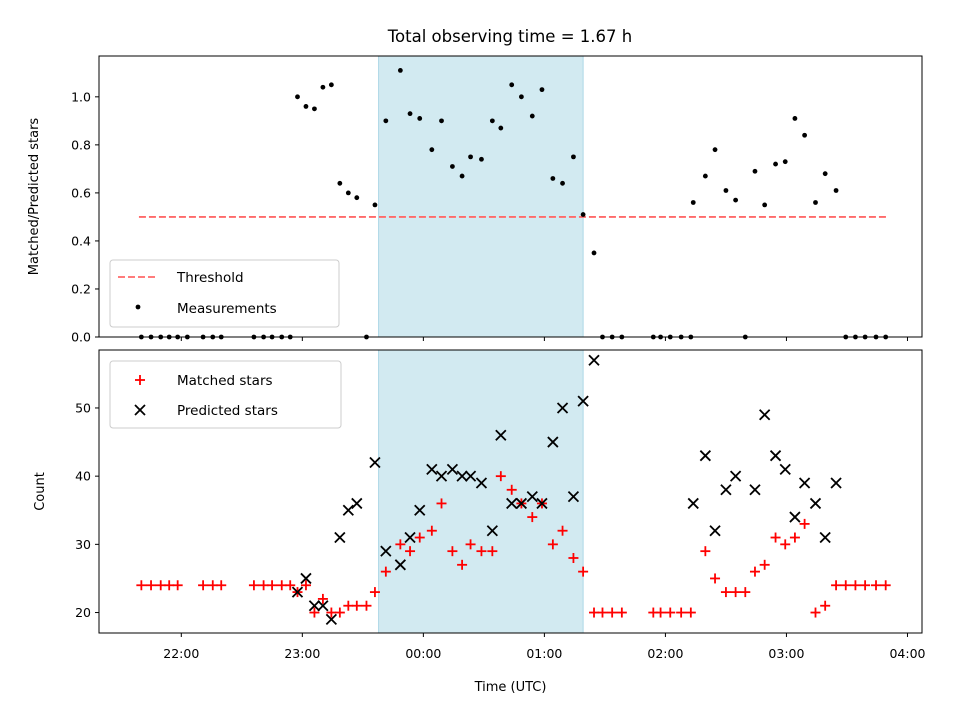 The image size is (960, 720). What do you see at coordinates (85, 217) in the screenshot?
I see `ratio-y-ticks: 0.0 0.2 0.4 0.6 0.8 1.0` at bounding box center [85, 217].